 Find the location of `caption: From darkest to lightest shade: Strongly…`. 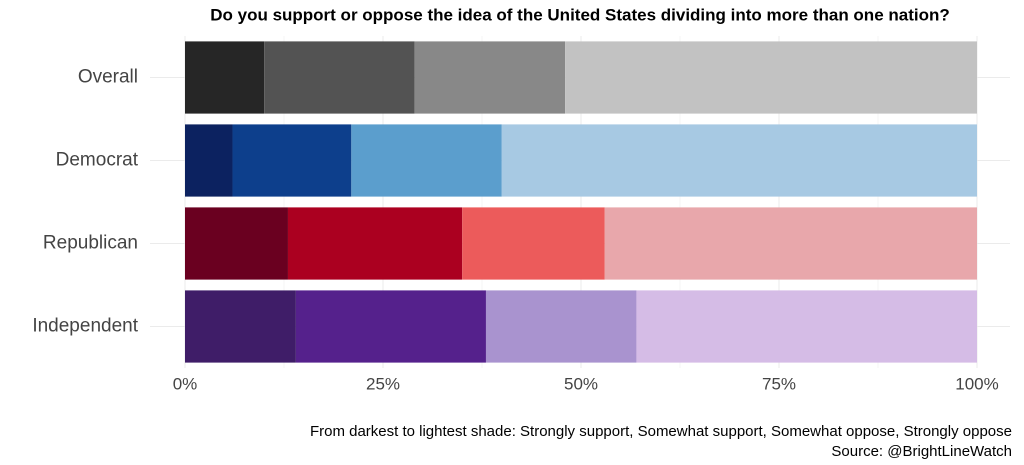

caption: From darkest to lightest shade: Strongly… is located at coordinates (661, 431).